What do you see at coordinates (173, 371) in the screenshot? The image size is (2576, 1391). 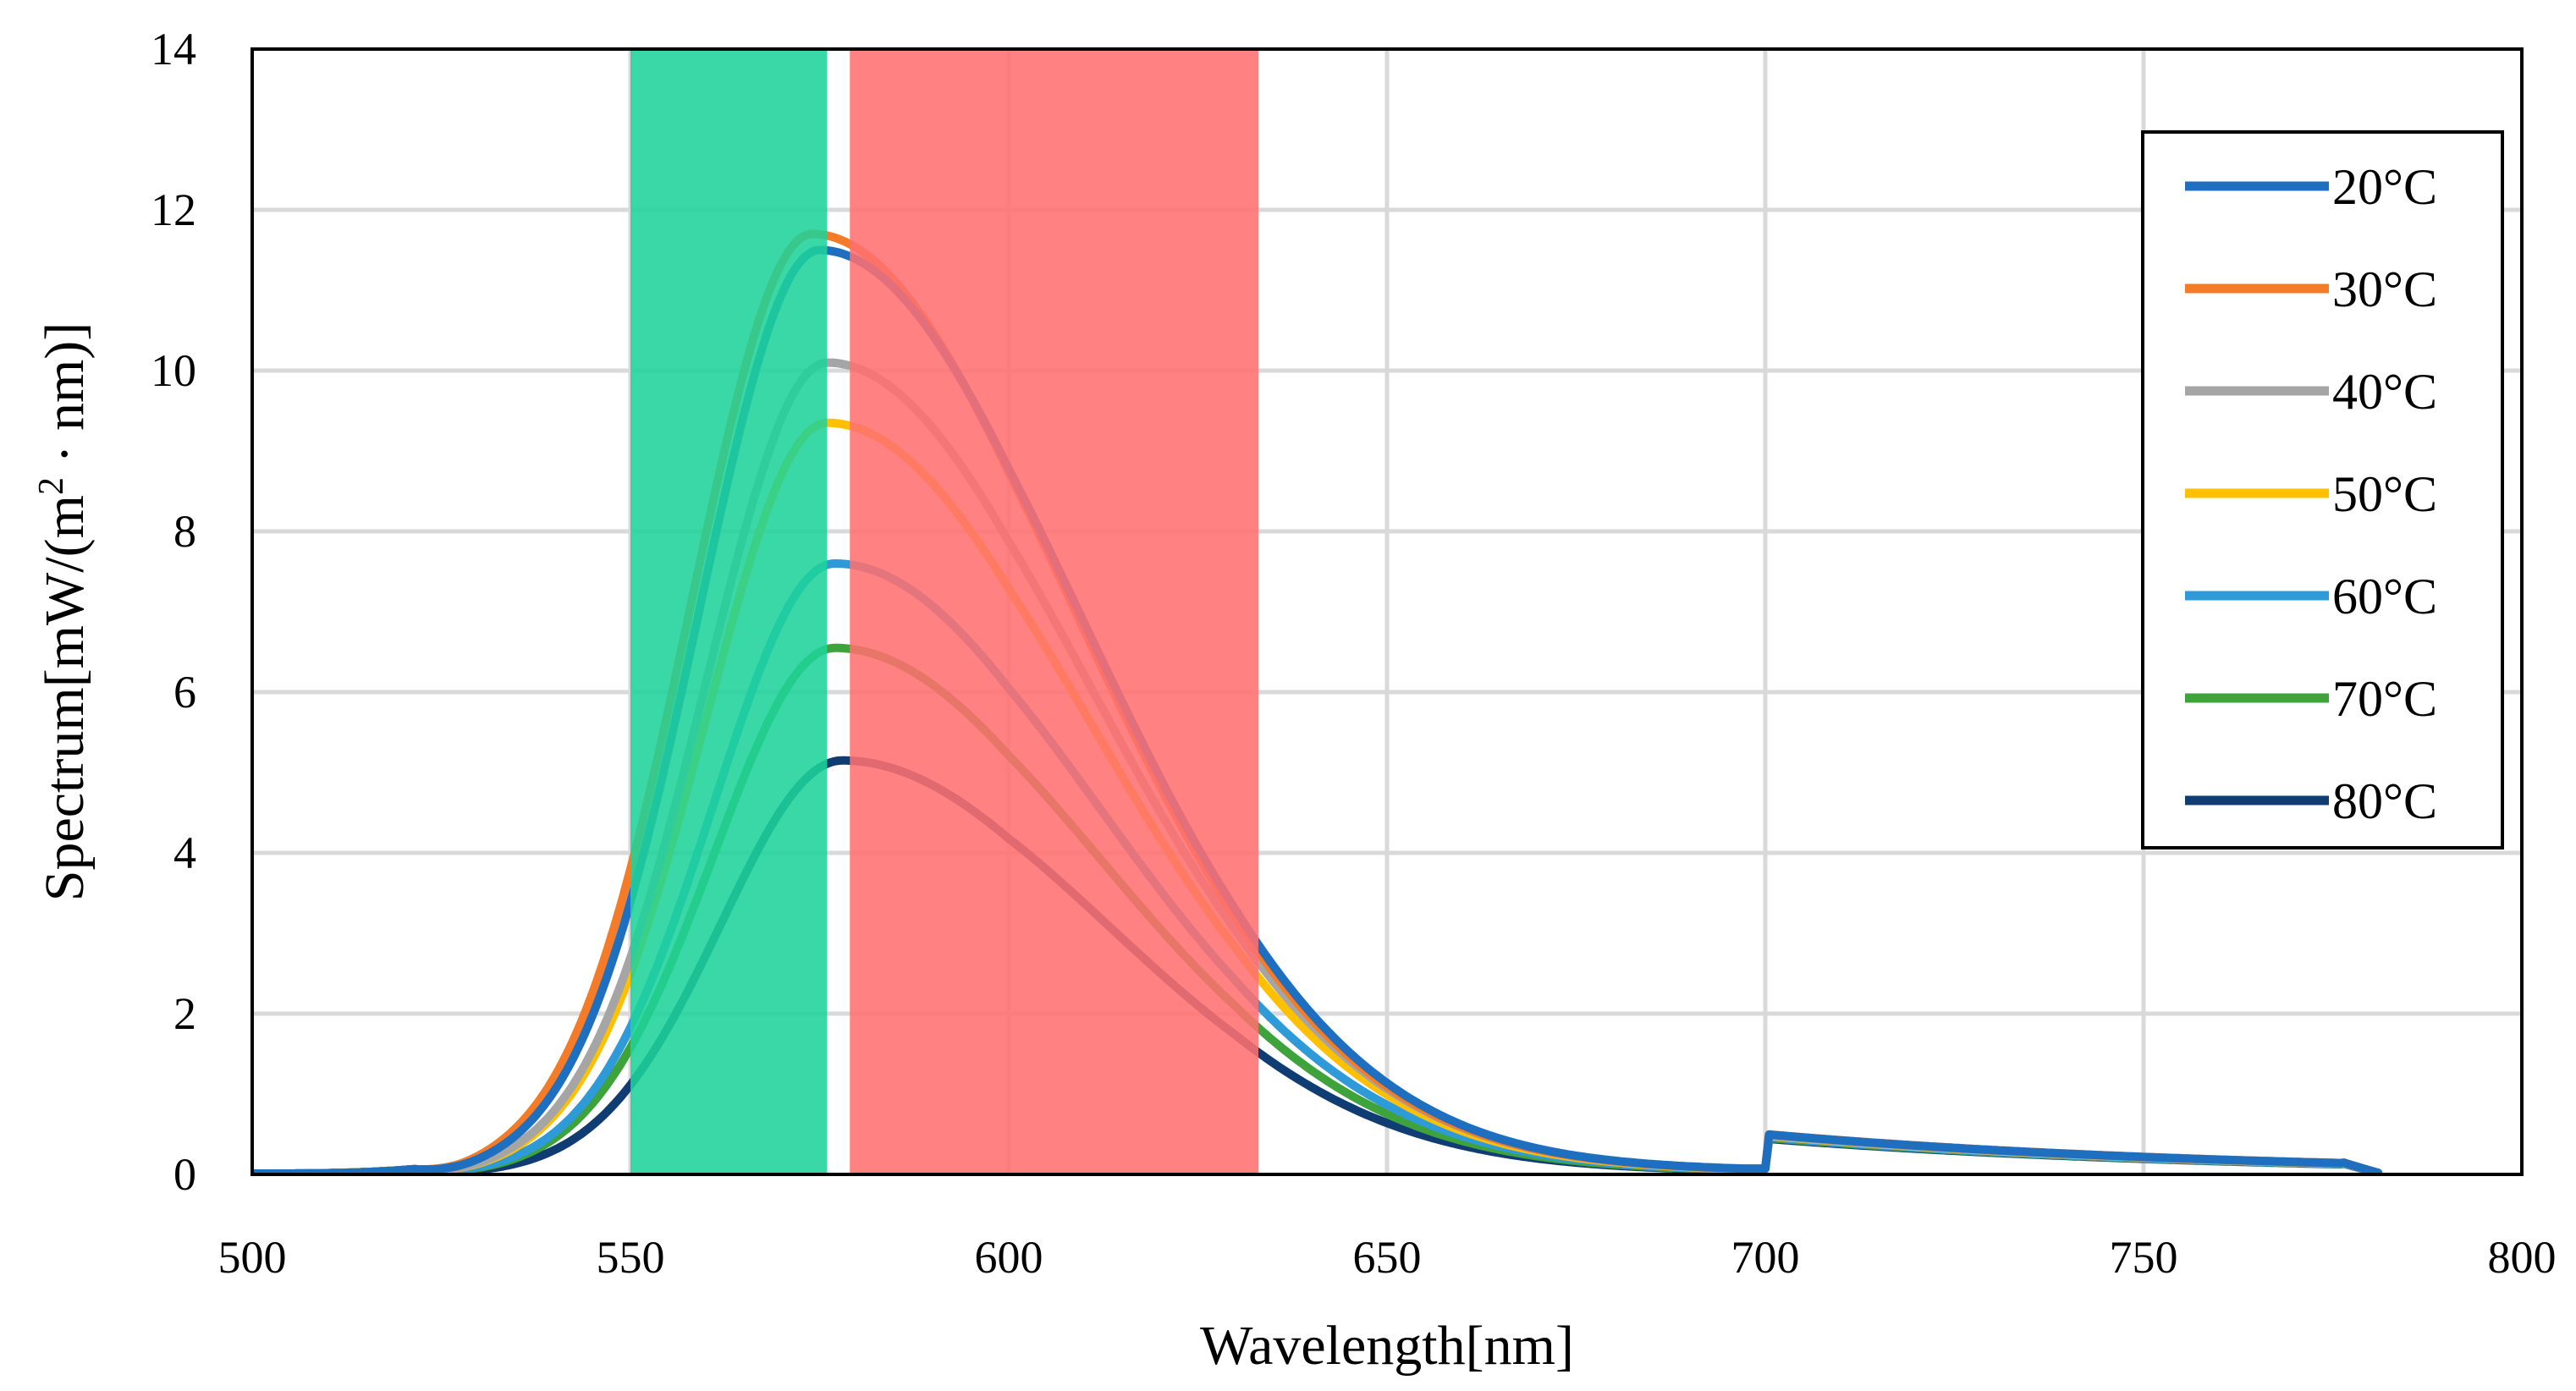 I see `y-tick-label: 10` at bounding box center [173, 371].